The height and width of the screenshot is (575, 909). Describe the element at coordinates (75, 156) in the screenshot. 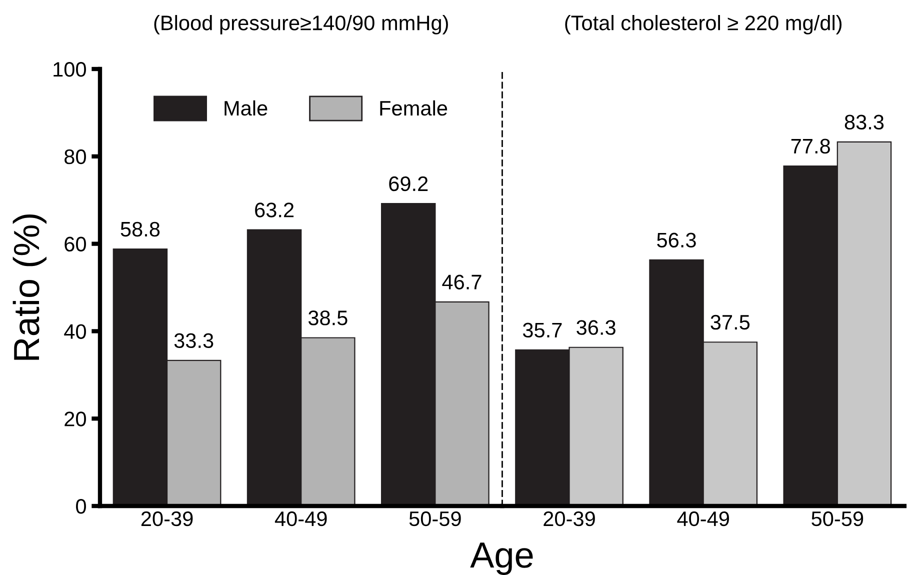

I see `y-tick-label: 80` at that location.